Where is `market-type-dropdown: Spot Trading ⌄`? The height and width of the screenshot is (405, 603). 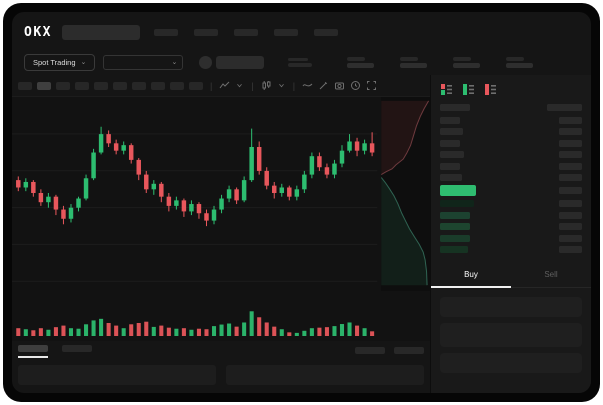
market-type-dropdown: Spot Trading ⌄ is located at coordinates (60, 62).